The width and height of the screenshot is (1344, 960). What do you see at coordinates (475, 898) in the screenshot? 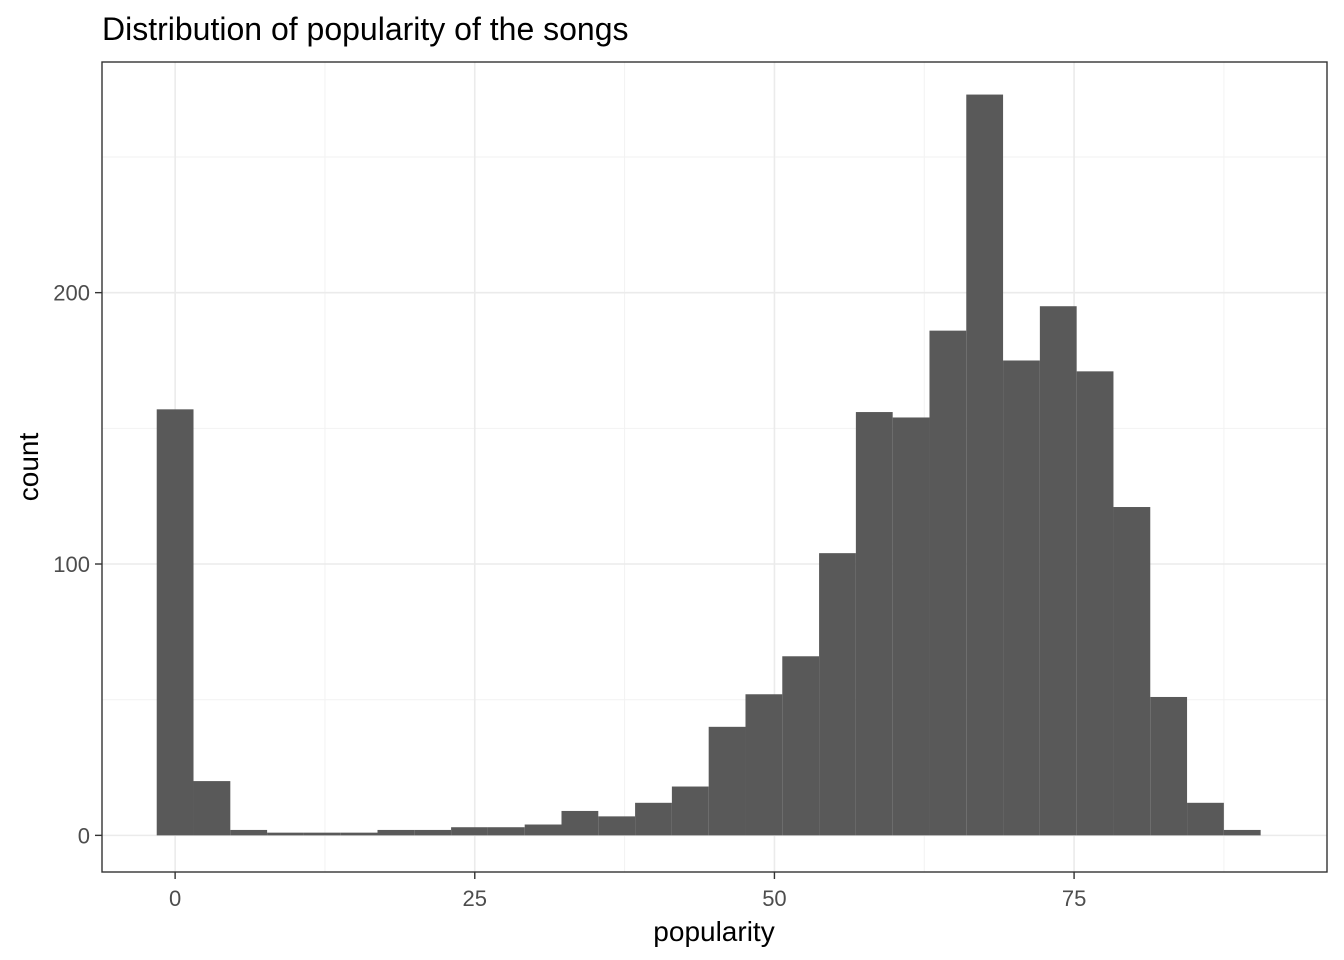
I see `x-tick-label: 25` at bounding box center [475, 898].